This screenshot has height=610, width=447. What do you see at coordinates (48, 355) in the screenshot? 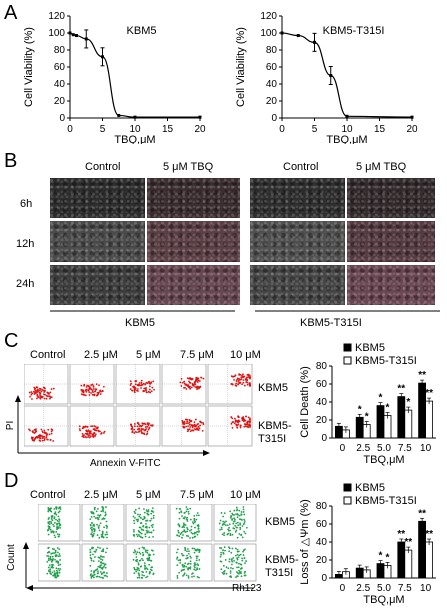
I see `panel-c-dose-control: Control` at bounding box center [48, 355].